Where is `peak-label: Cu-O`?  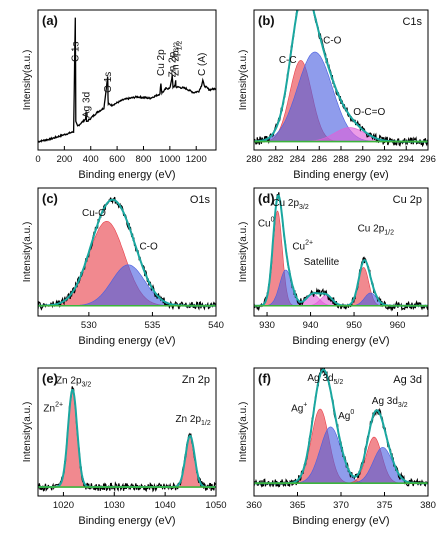
peak-label: Cu-O is located at coordinates (94, 213).